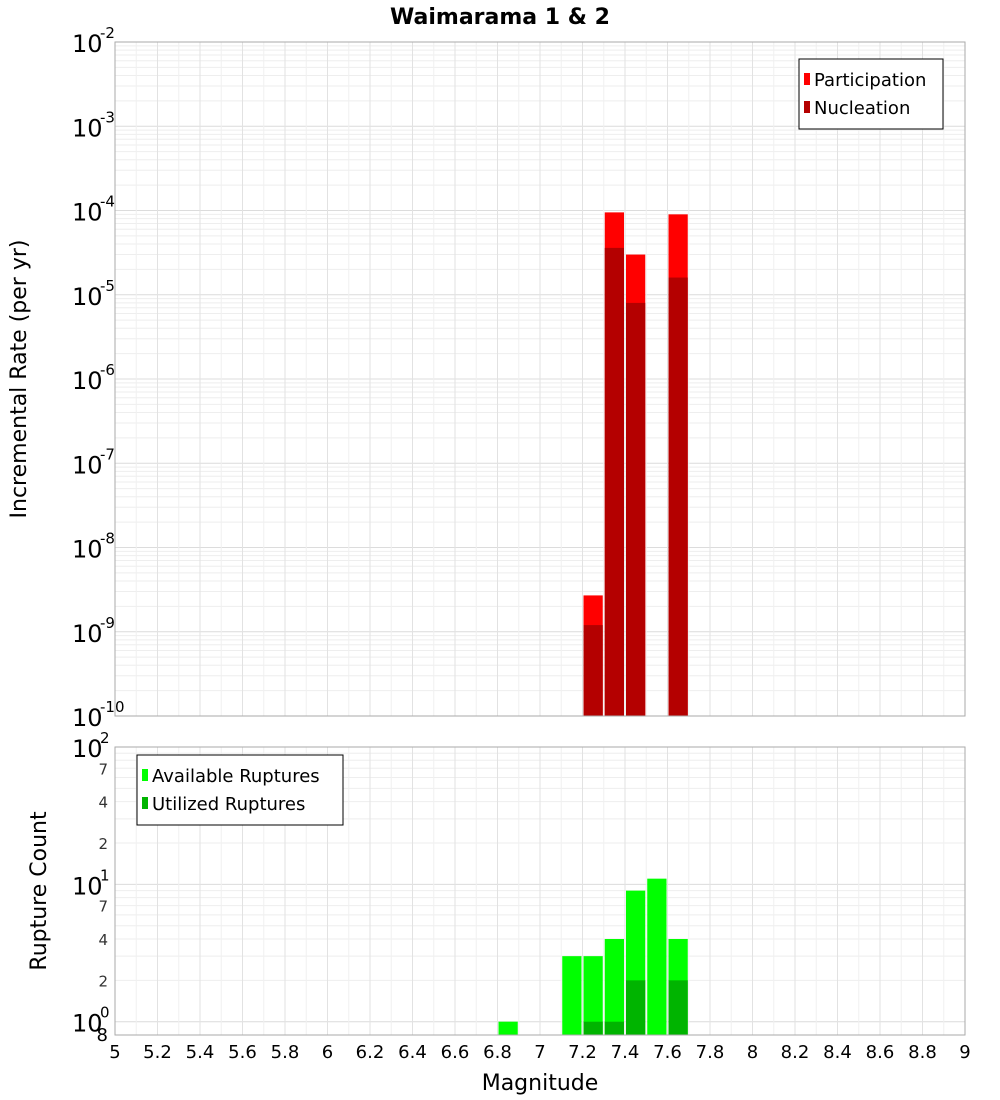 The image size is (1000, 1100). Describe the element at coordinates (112, 707) in the screenshot. I see `tick-exponent: -10` at that location.